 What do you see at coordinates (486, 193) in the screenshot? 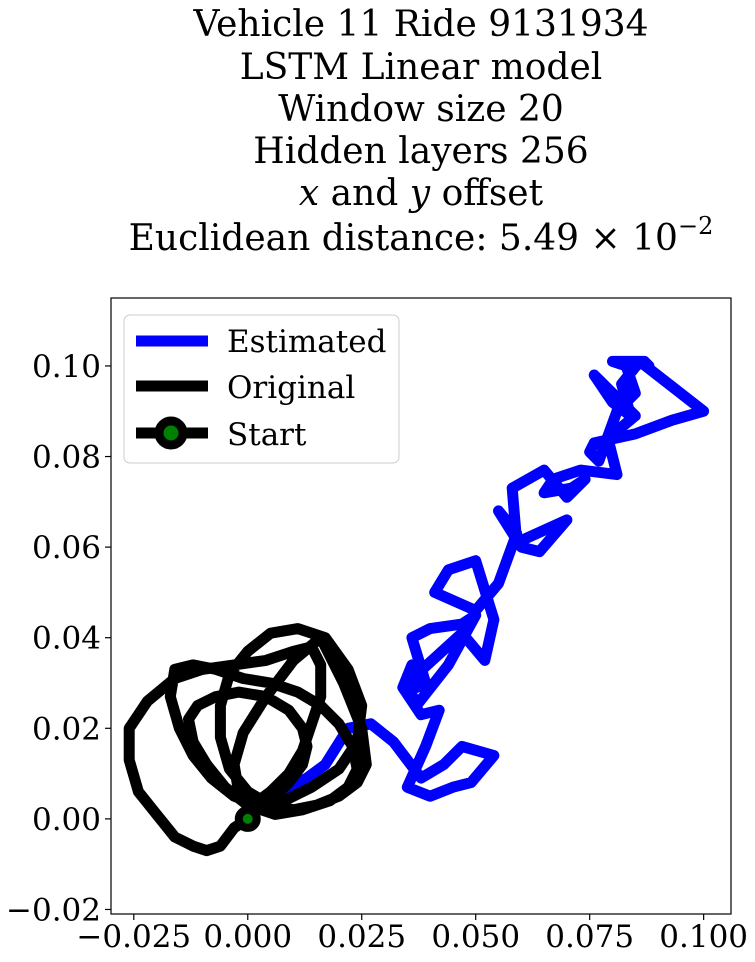
I see `title-offset-suffix: offset` at bounding box center [486, 193].